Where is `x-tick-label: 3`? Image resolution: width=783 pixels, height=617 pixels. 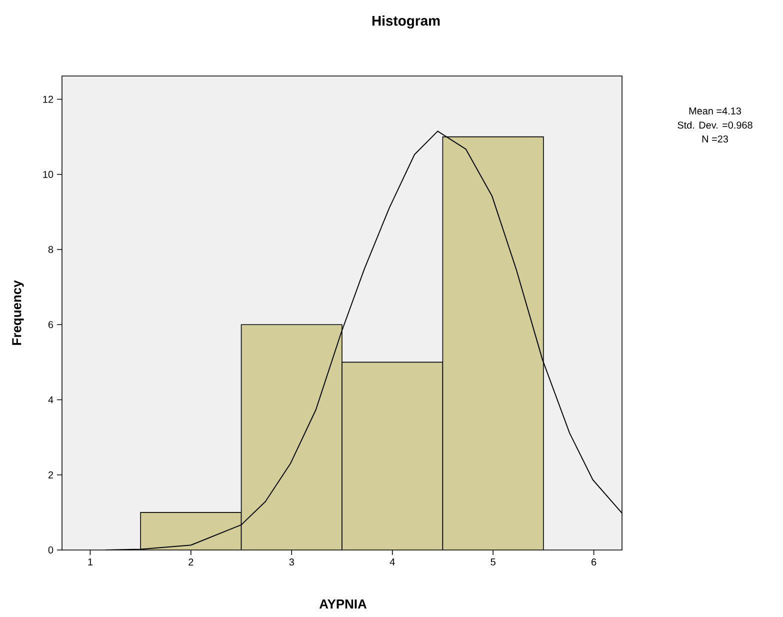 x-tick-label: 3 is located at coordinates (291, 562).